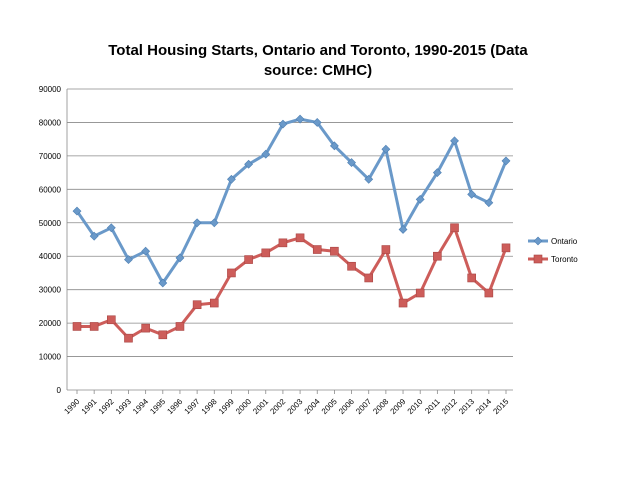 This screenshot has width=640, height=480. I want to click on x-tick-label: 2006, so click(346, 406).